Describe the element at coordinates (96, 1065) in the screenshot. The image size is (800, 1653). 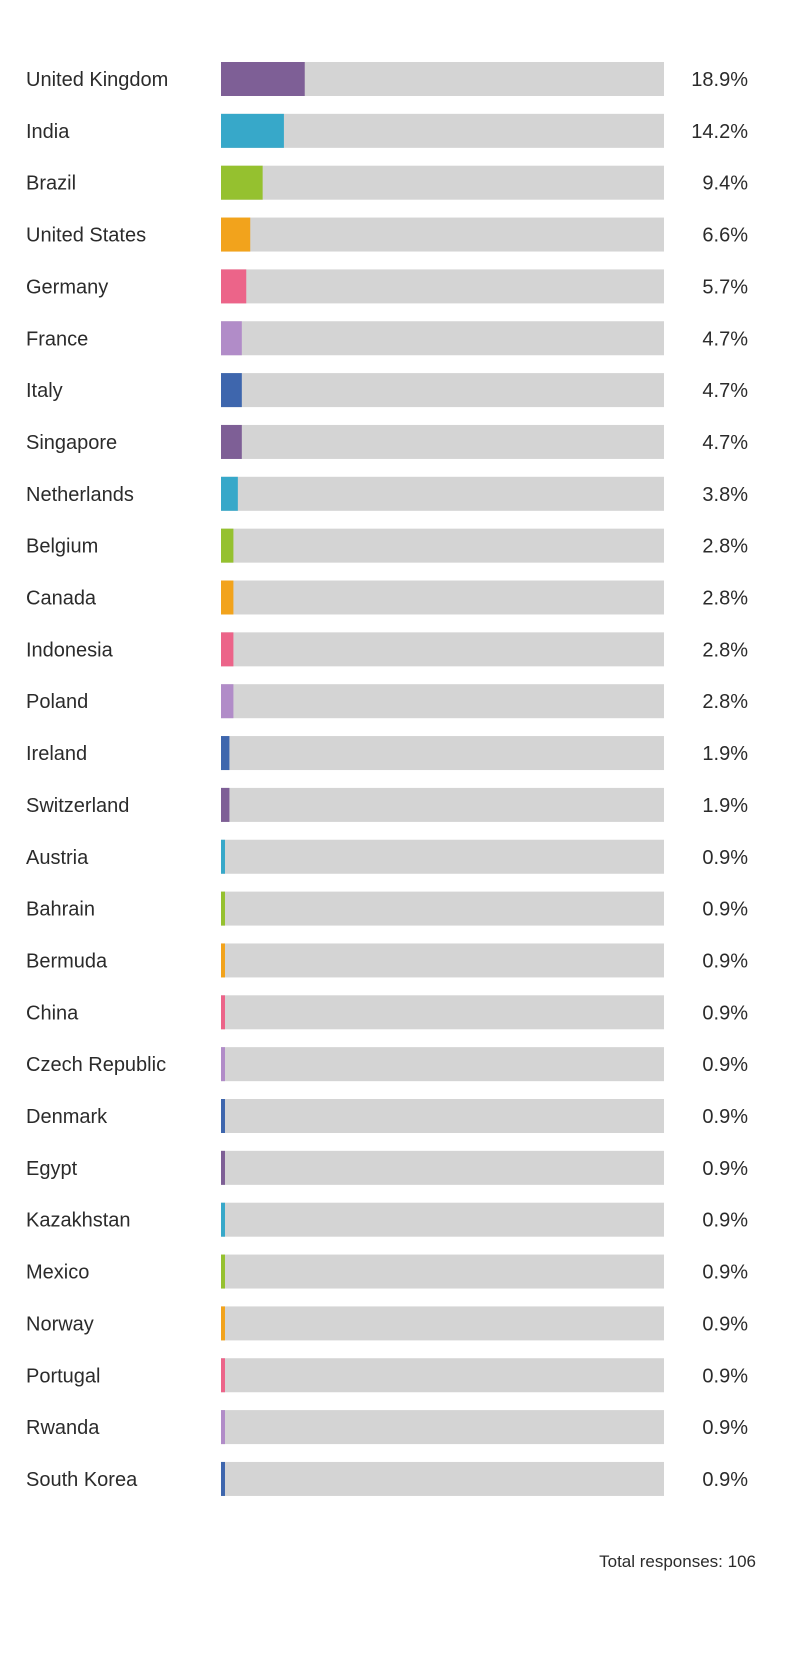
I see `country-label: Czech Republic` at that location.